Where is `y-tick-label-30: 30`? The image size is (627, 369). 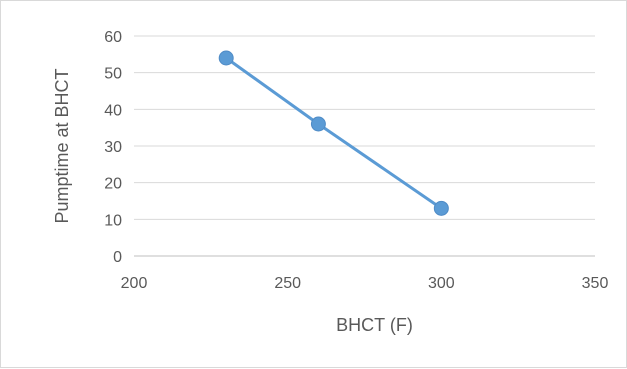 y-tick-label-30: 30 is located at coordinates (113, 147).